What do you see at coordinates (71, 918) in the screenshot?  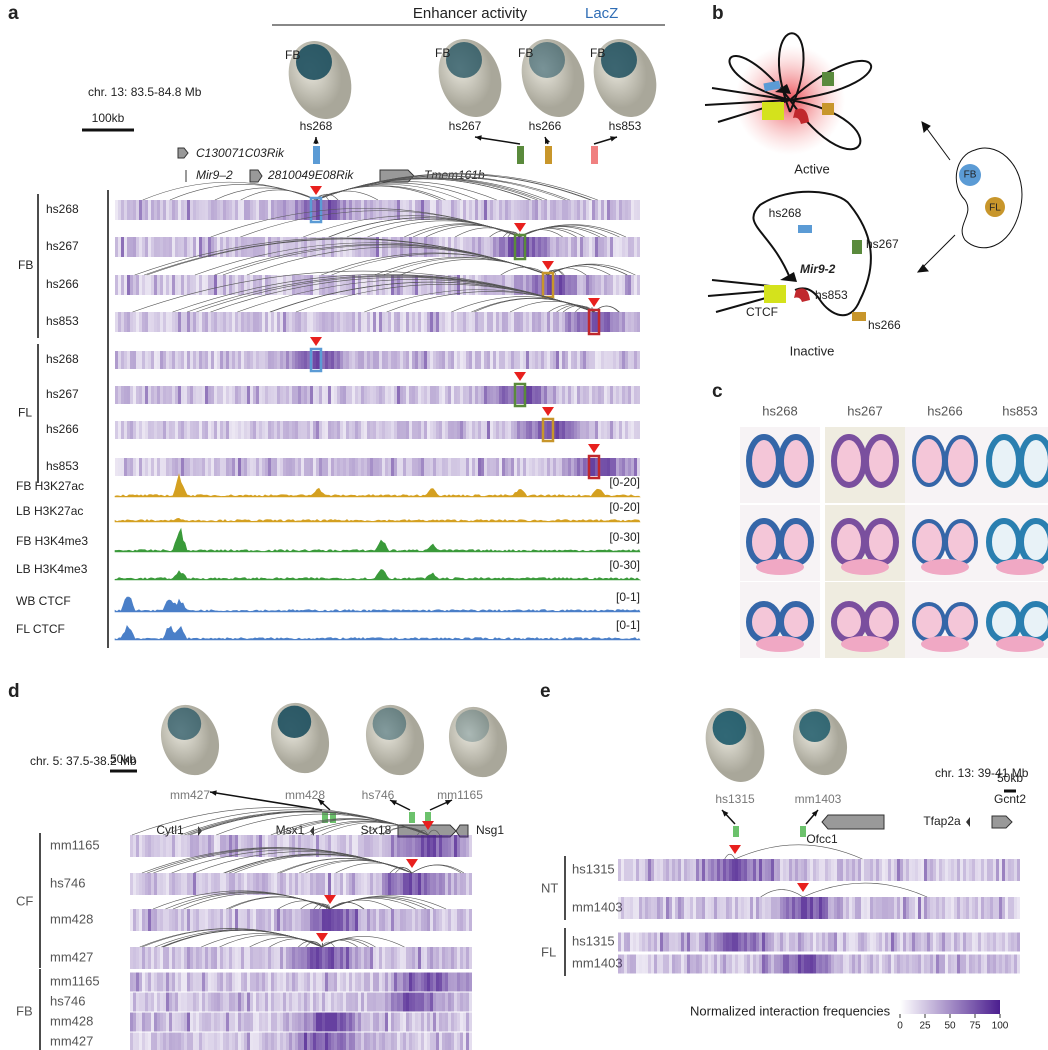 I see `track-label: mm428` at bounding box center [71, 918].